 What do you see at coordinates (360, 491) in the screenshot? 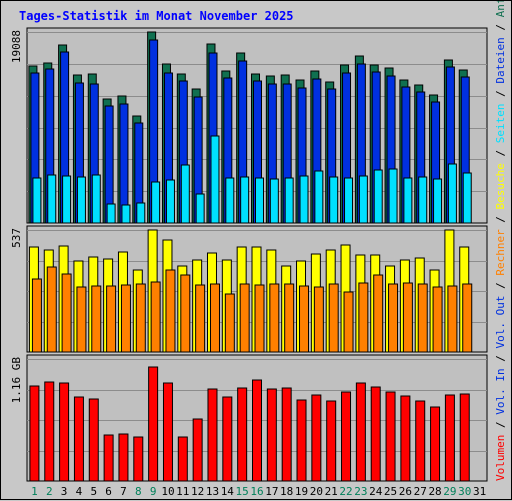
I see `day-label-23: 23` at bounding box center [360, 491].